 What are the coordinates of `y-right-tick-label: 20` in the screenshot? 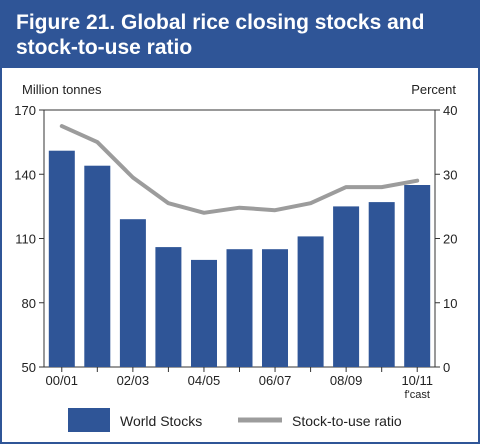 It's located at (450, 239).